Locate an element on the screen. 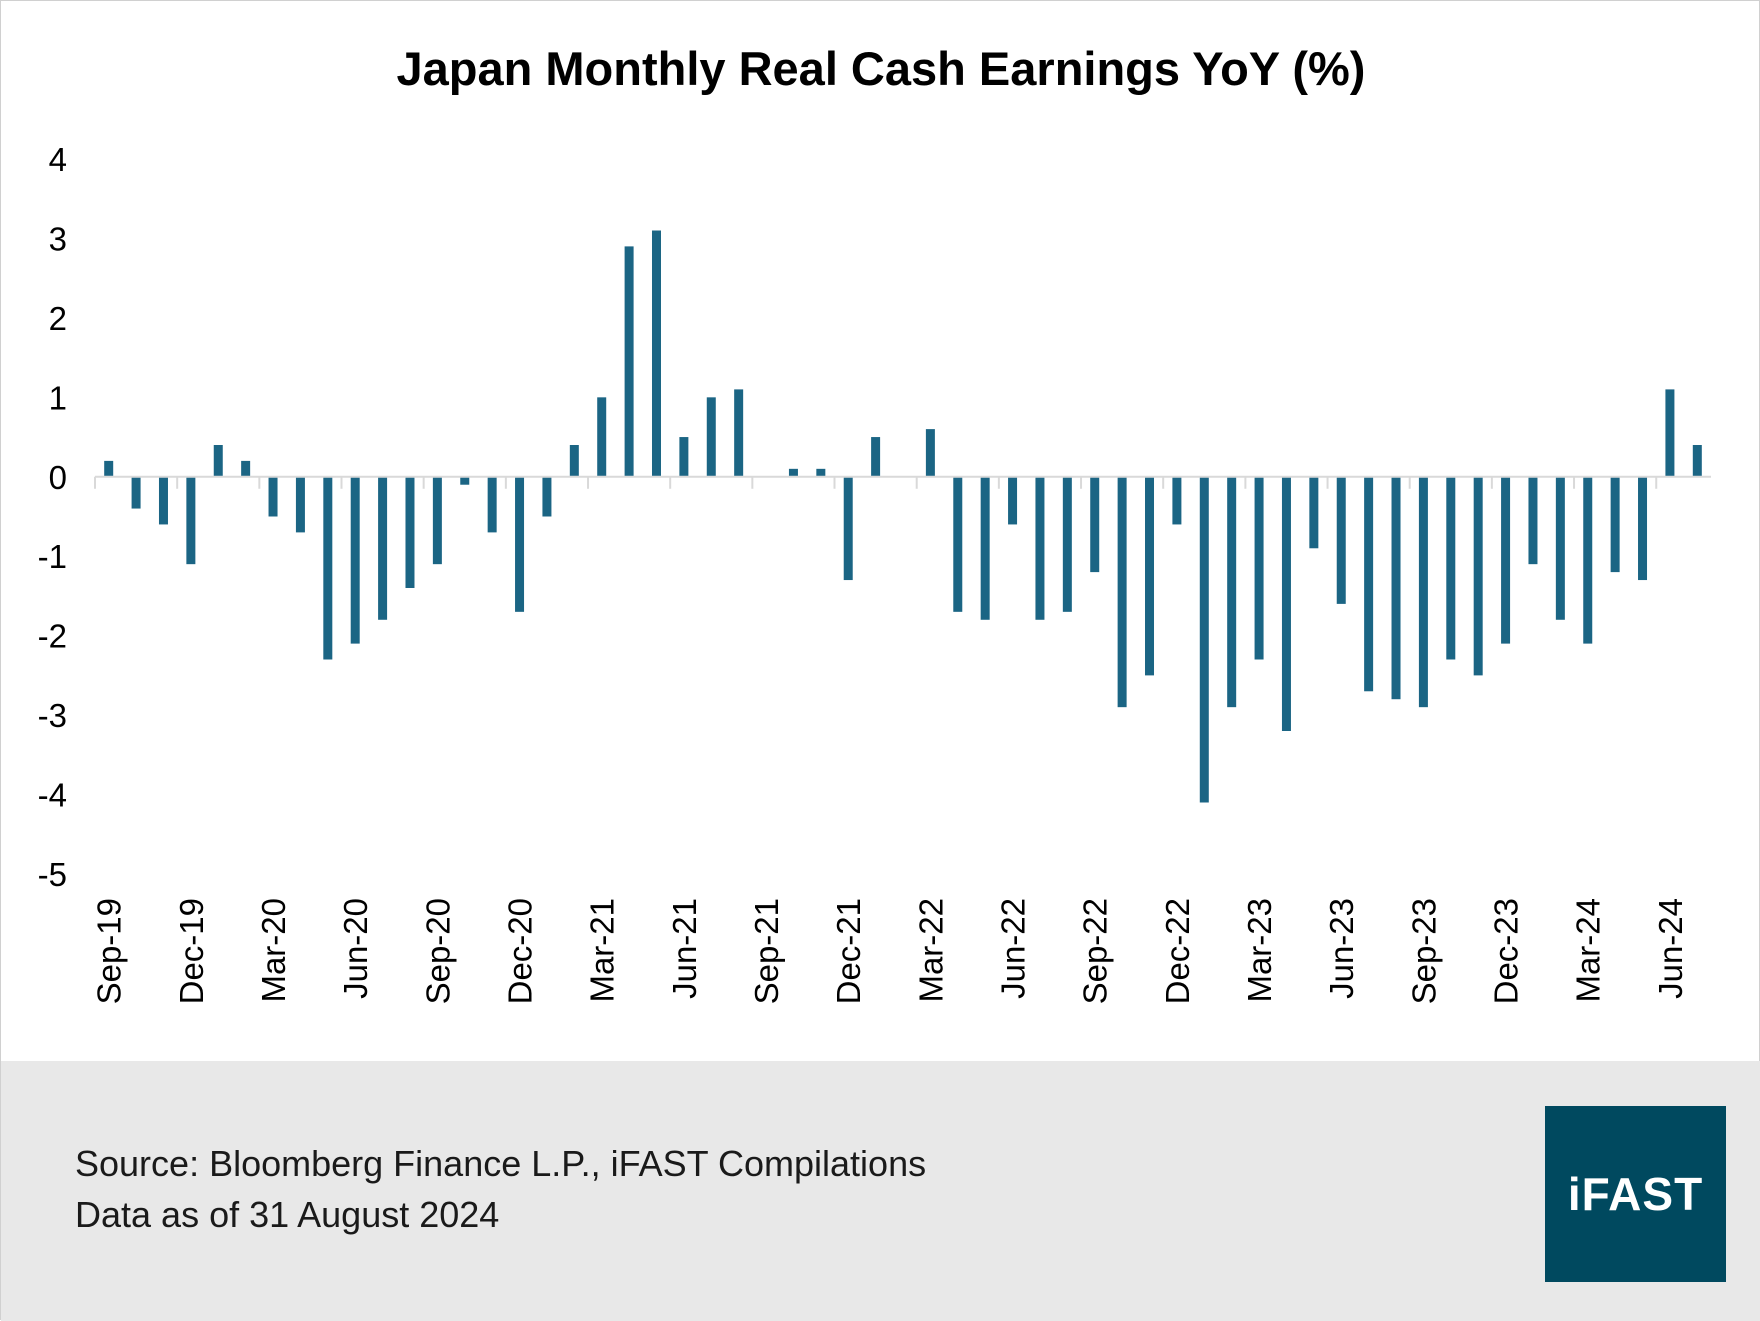  x-tick-label: Dec-20 is located at coordinates (520, 951).